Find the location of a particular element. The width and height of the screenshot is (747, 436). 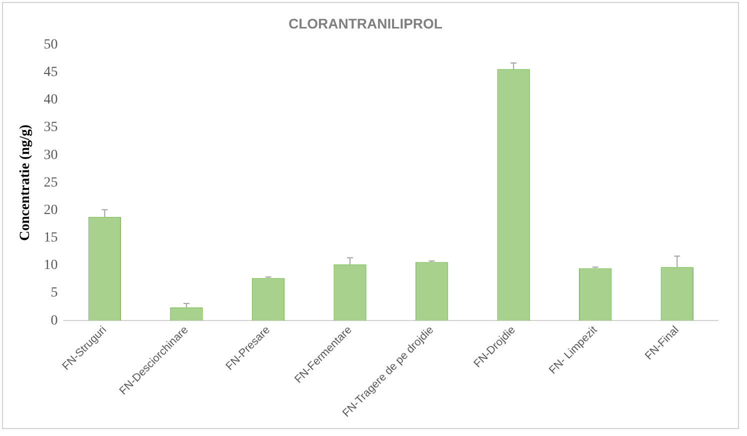

y-tick-label: 15 is located at coordinates (51, 238).